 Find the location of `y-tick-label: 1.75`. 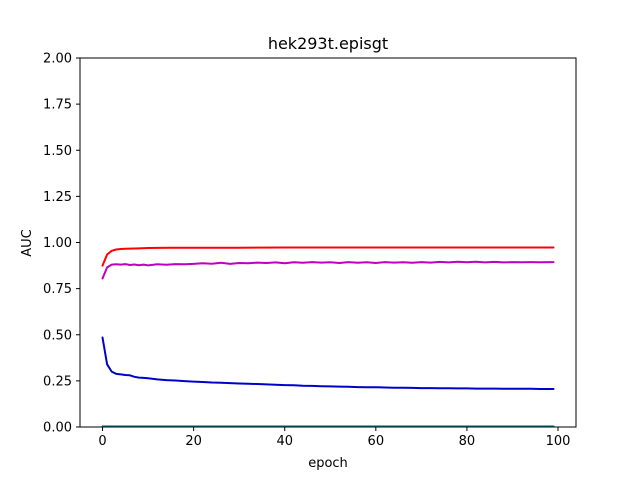

y-tick-label: 1.75 is located at coordinates (57, 105).